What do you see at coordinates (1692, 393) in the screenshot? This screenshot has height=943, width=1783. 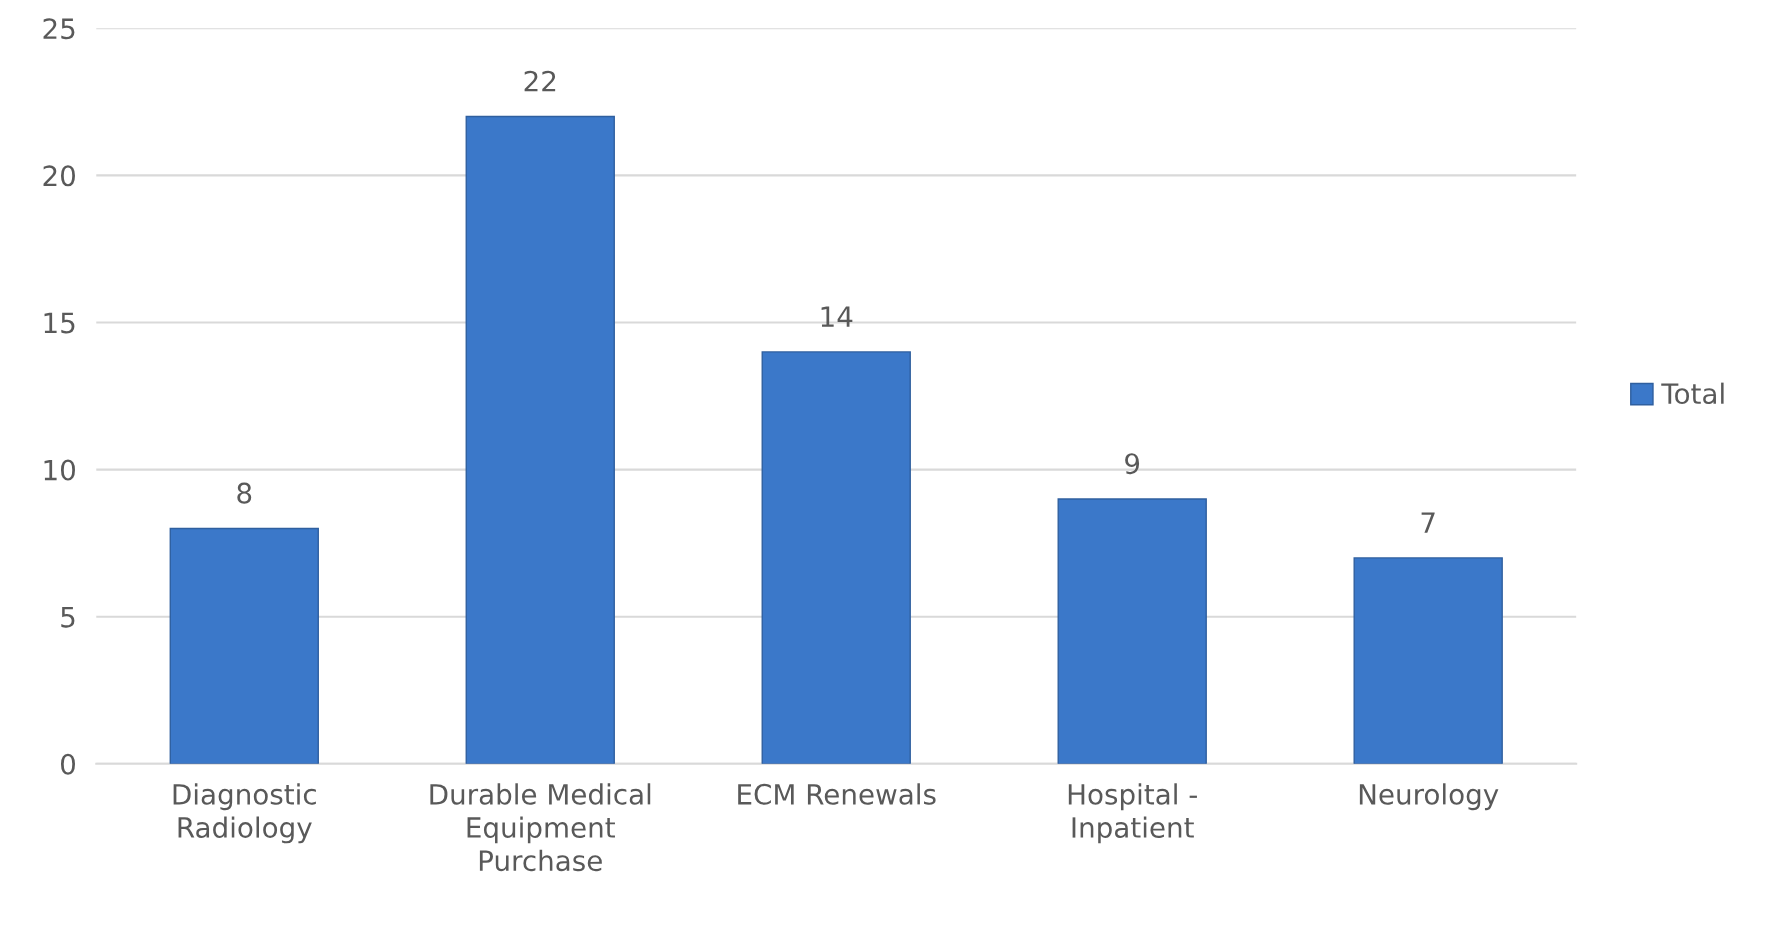 I see `legend-label: Total` at bounding box center [1692, 393].